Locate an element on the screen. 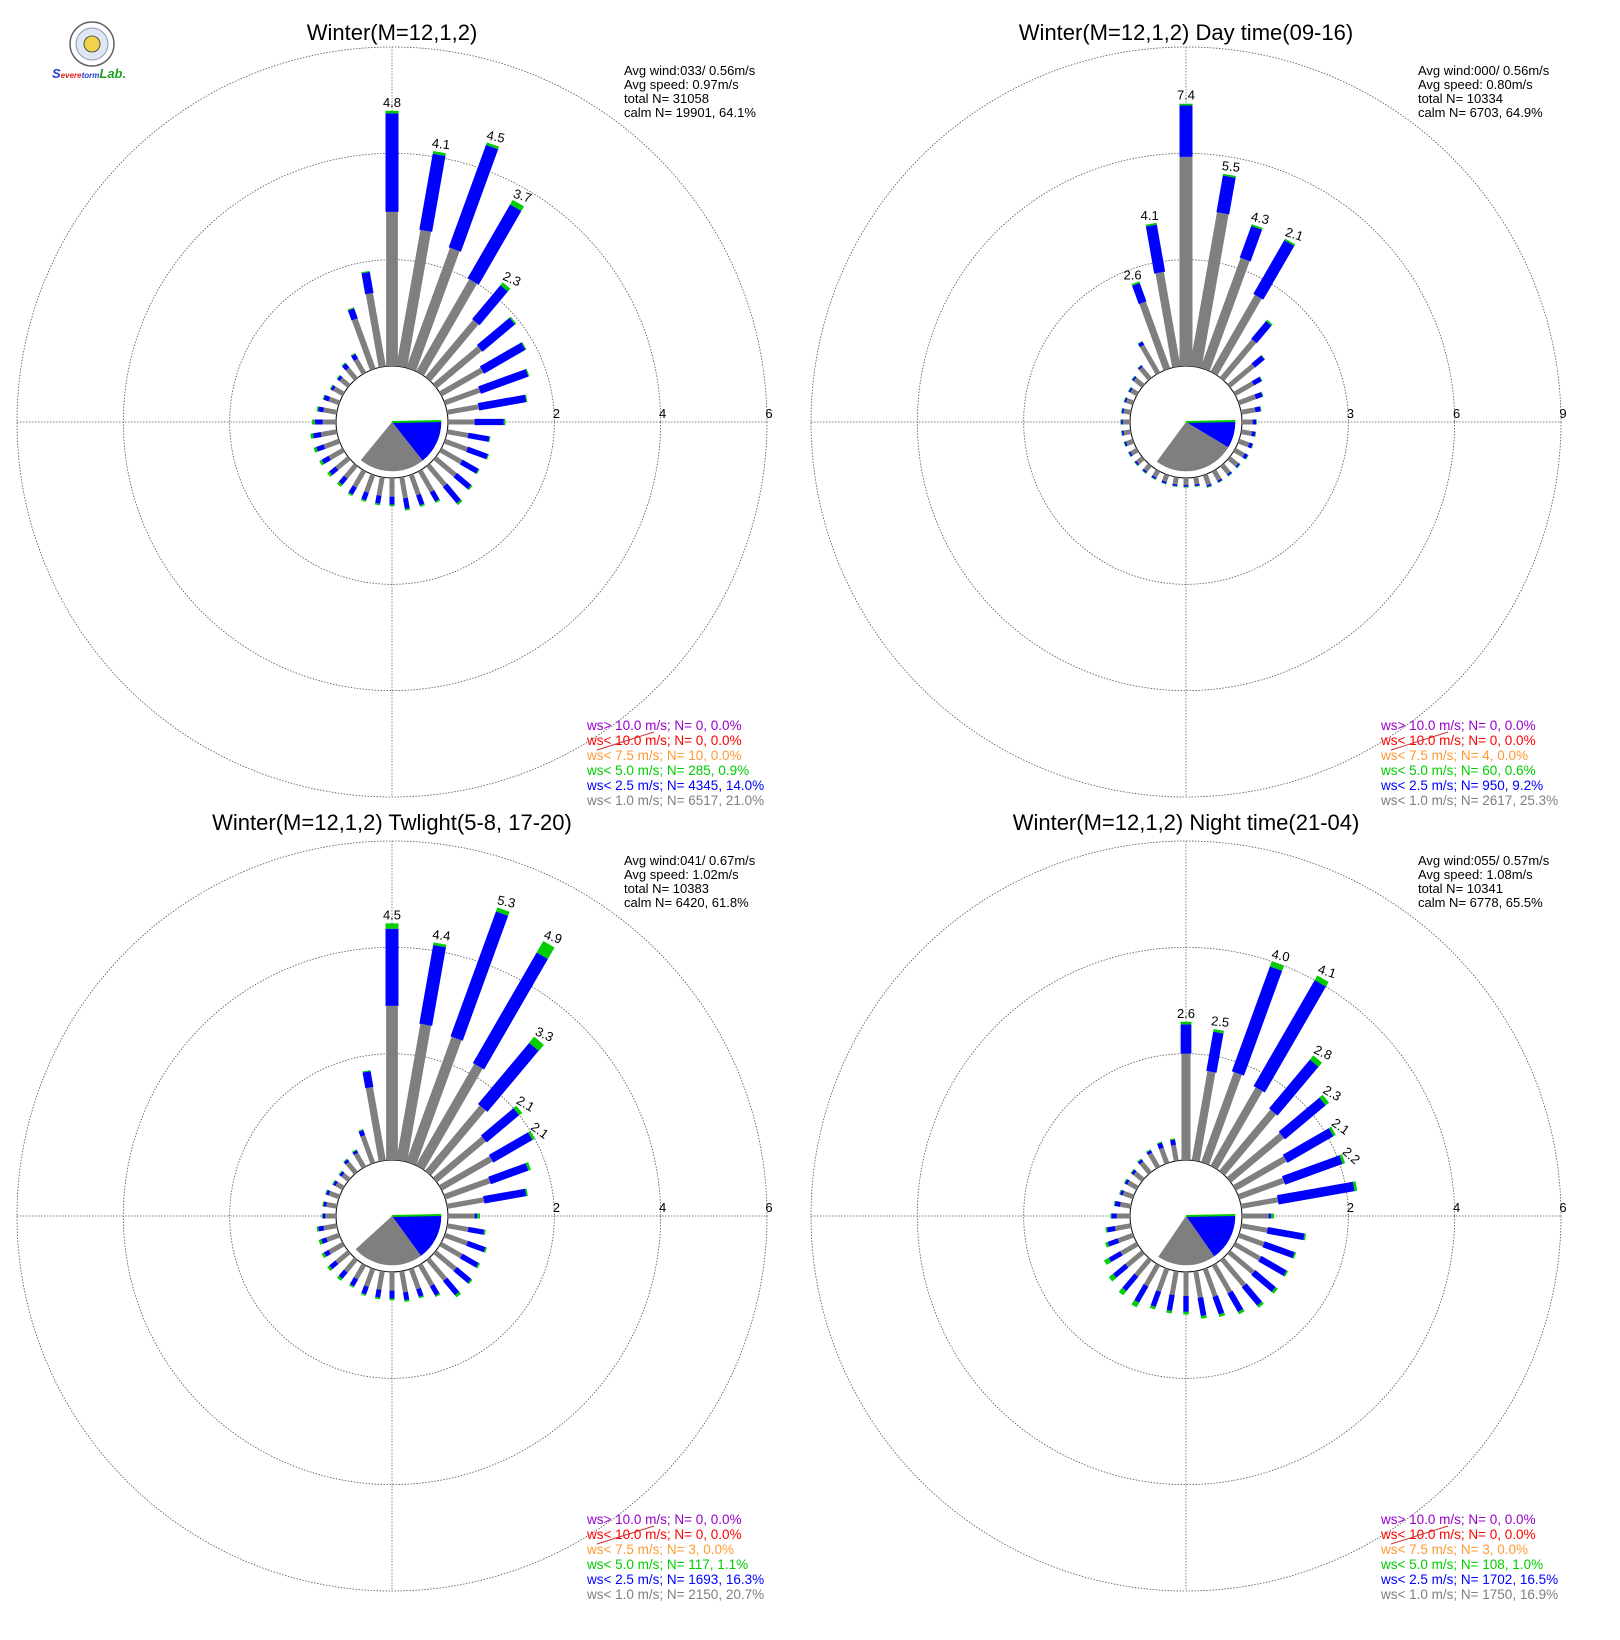  bar-240-lt1 is located at coordinates (336, 454).